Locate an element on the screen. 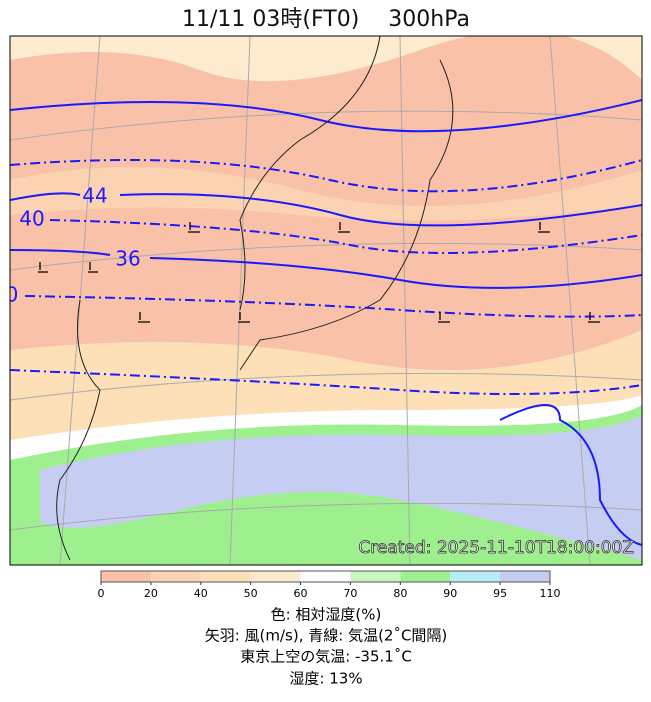 The height and width of the screenshot is (702, 651). wind-barbs is located at coordinates (319, 272).